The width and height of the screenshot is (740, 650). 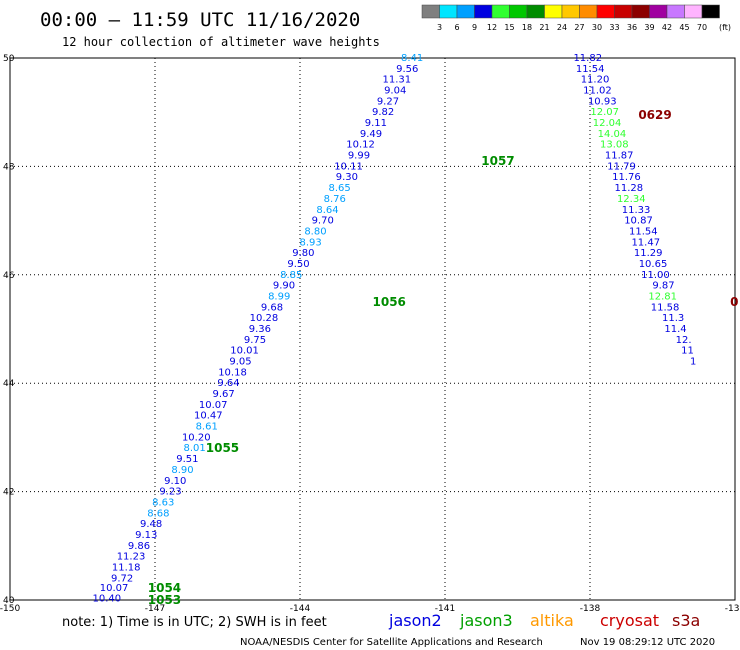 What do you see at coordinates (151, 524) in the screenshot?
I see `wave-height-label: 9.48` at bounding box center [151, 524].